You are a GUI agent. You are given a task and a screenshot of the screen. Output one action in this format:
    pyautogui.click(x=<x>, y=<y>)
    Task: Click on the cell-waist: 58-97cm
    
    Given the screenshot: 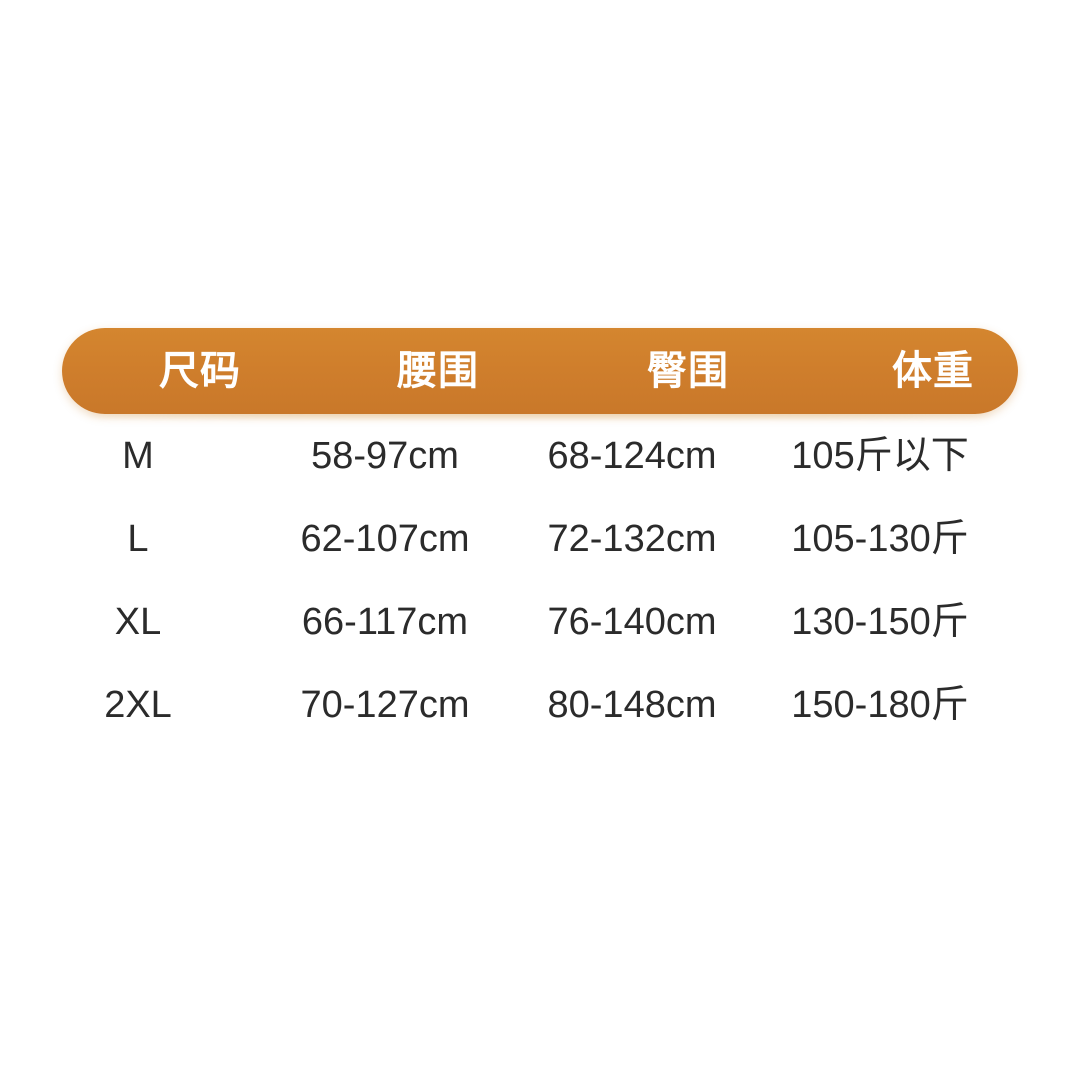 What is the action you would take?
    pyautogui.click(x=385, y=455)
    